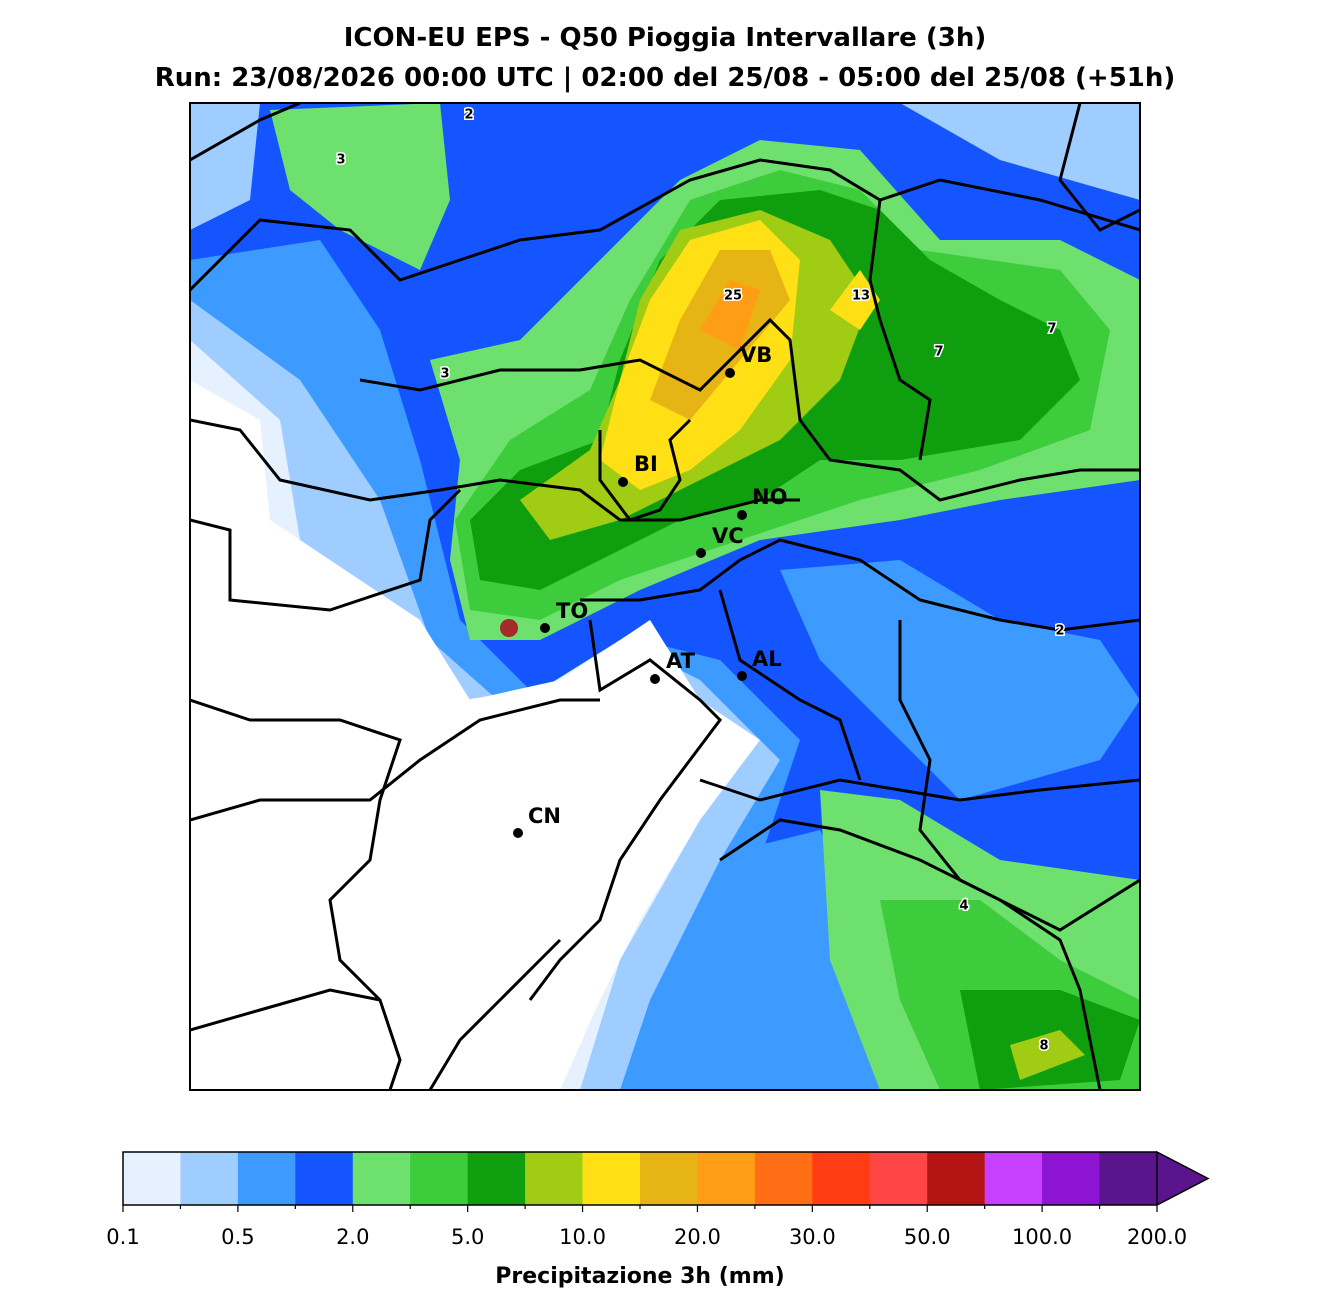 The width and height of the screenshot is (1331, 1316). I want to click on colorbar-extension, so click(1183, 1178).